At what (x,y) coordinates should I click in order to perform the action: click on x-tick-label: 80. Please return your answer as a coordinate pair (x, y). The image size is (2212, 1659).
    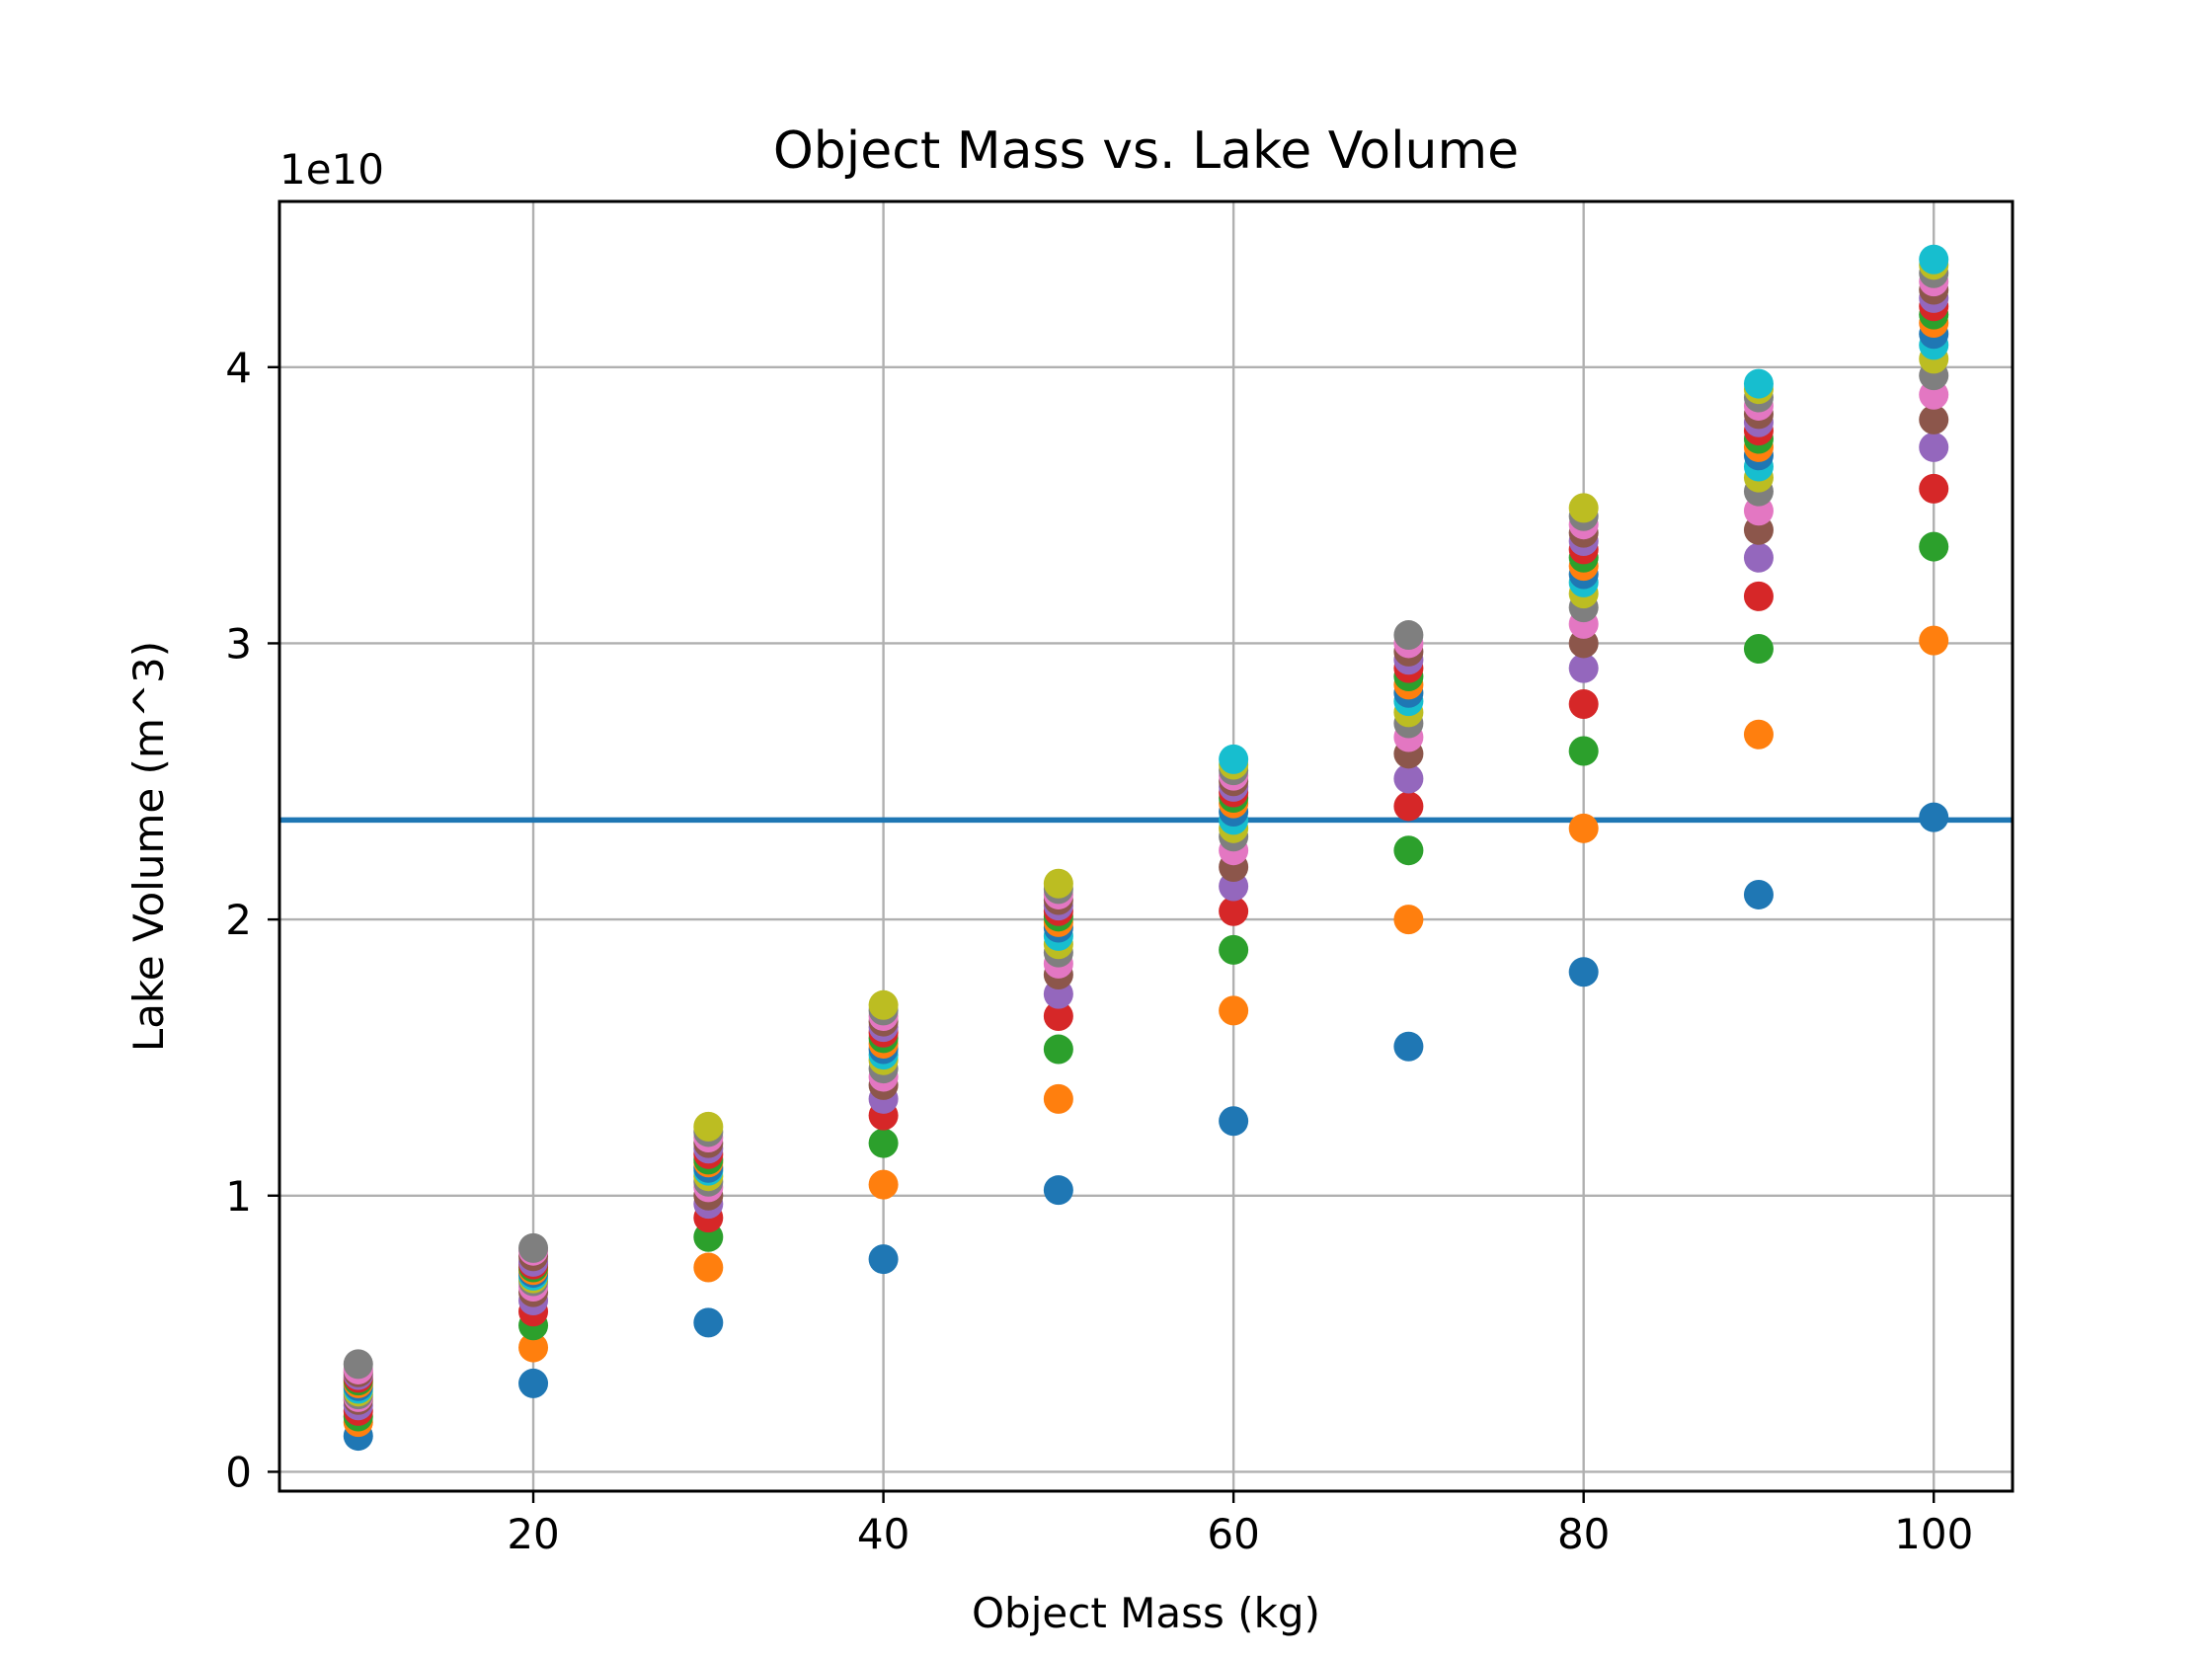
    Looking at the image, I should click on (1584, 1534).